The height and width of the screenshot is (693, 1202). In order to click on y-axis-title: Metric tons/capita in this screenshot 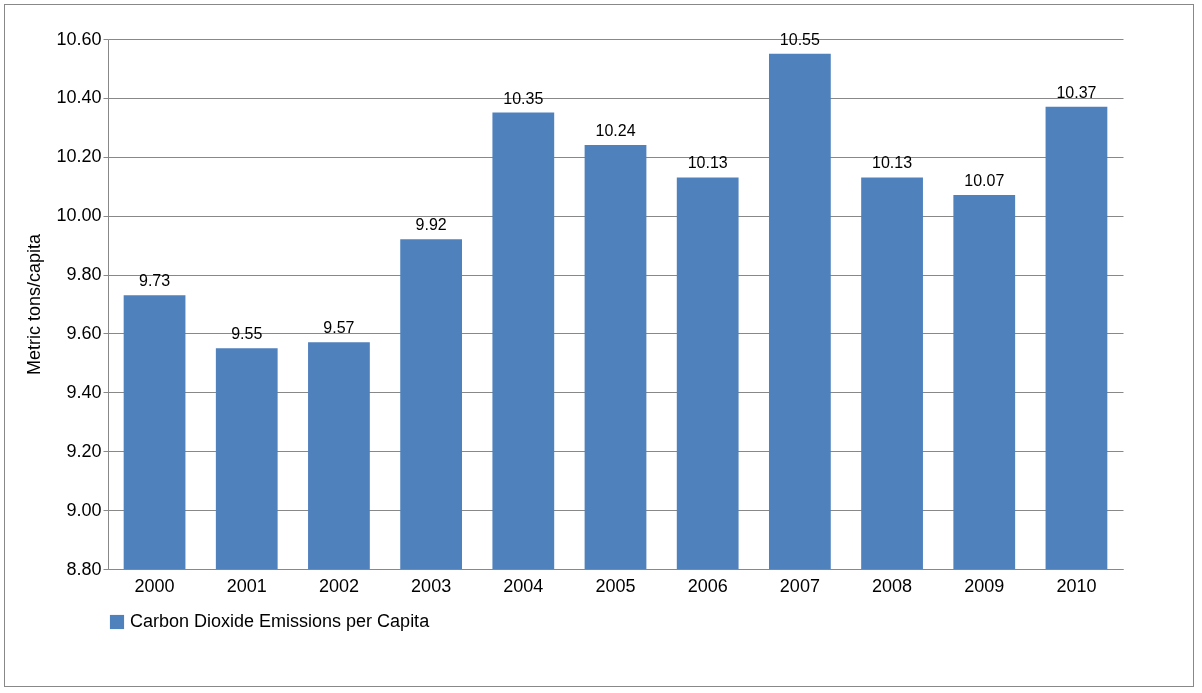, I will do `click(34, 304)`.